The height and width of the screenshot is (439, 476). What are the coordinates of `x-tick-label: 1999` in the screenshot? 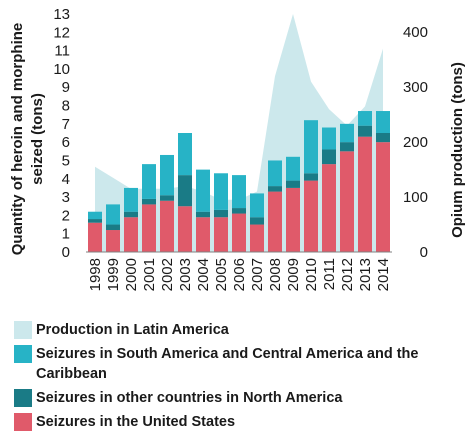 It's located at (113, 274).